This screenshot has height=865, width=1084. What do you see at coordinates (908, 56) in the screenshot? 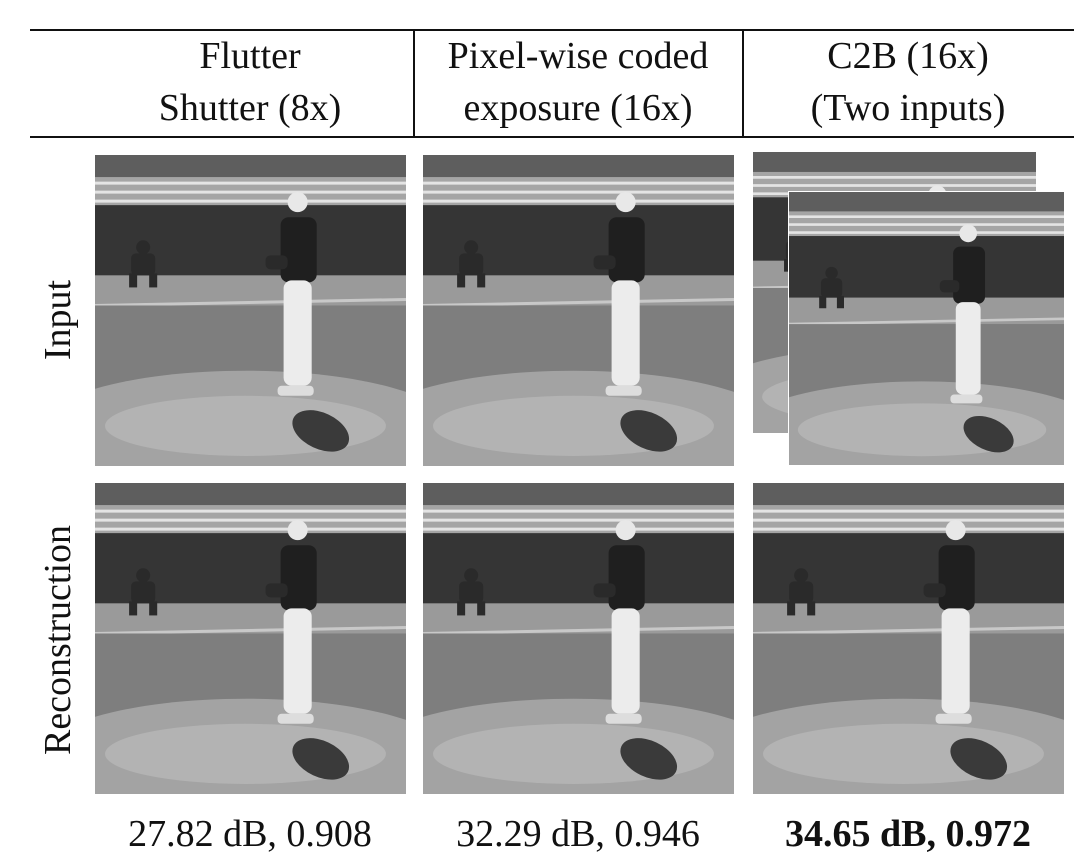
I see `column-header: C2B (16x)` at bounding box center [908, 56].